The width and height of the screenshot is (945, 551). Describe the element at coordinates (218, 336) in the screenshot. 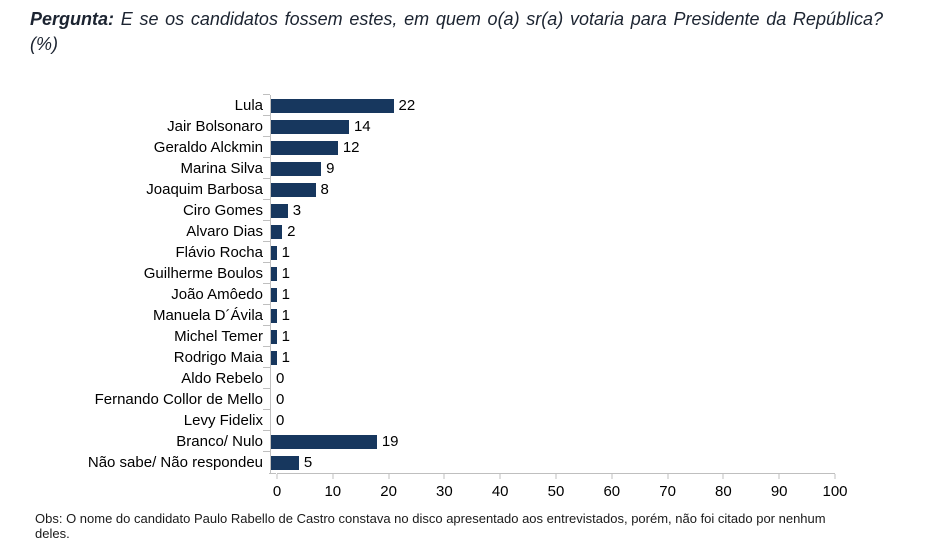

I see `category-label: Michel Temer` at that location.